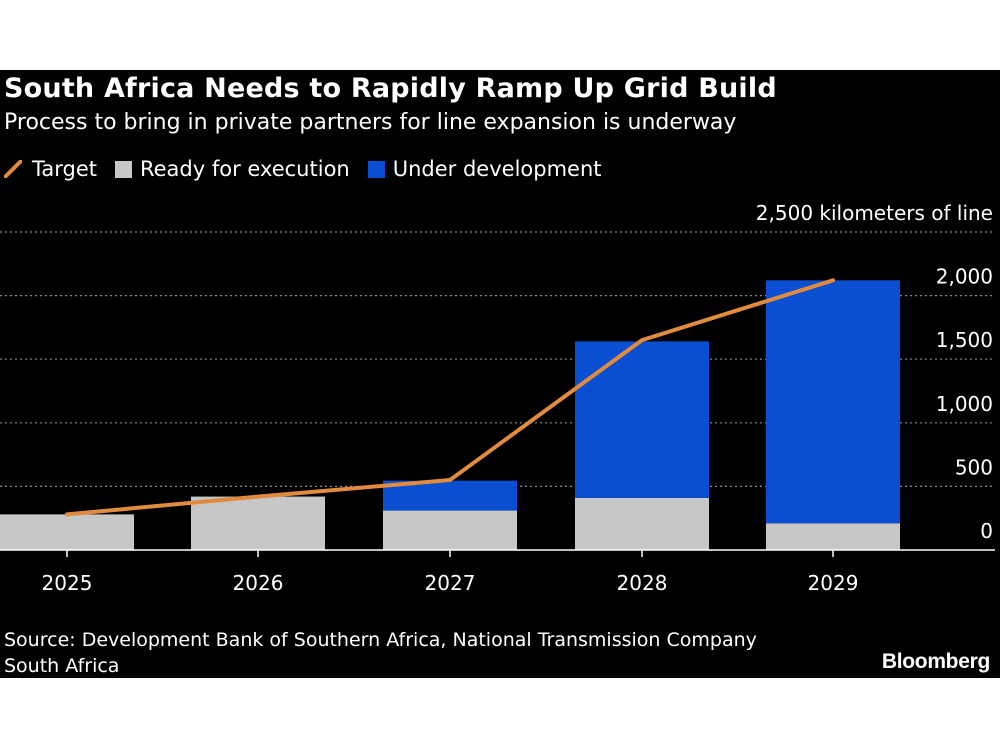 This screenshot has height=750, width=1000. Describe the element at coordinates (986, 531) in the screenshot. I see `y-tick-label: 0` at that location.